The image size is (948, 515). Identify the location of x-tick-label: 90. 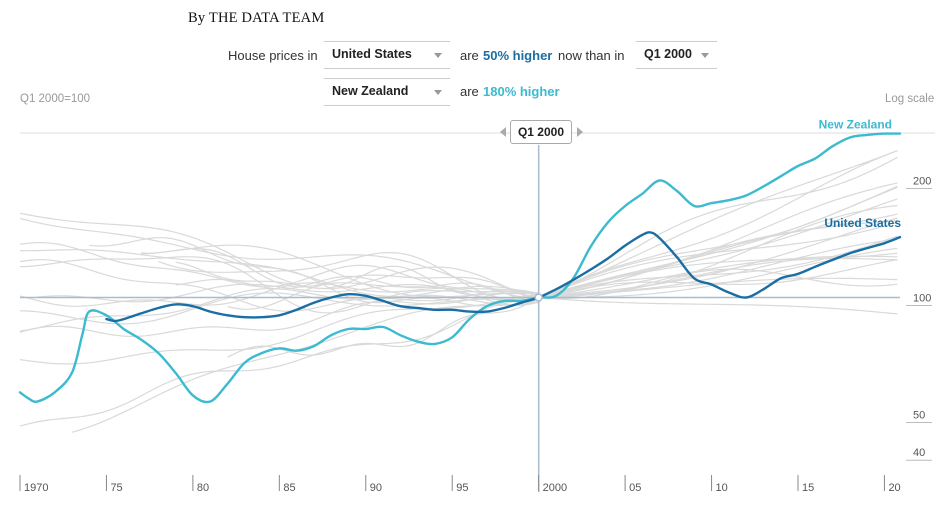
(376, 488).